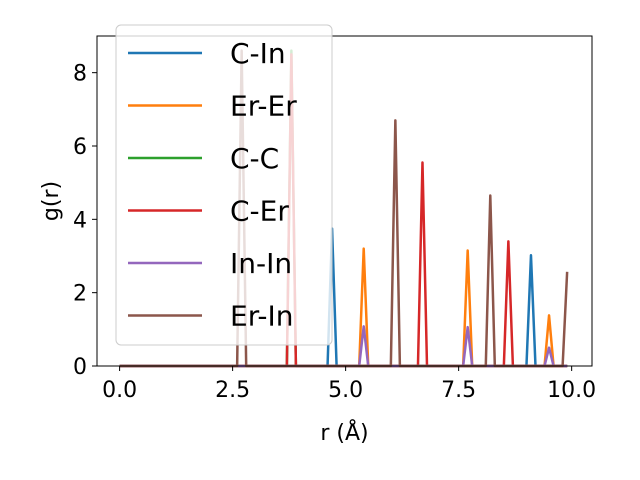  Describe the element at coordinates (259, 211) in the screenshot. I see `legend-label: C-Er` at that location.